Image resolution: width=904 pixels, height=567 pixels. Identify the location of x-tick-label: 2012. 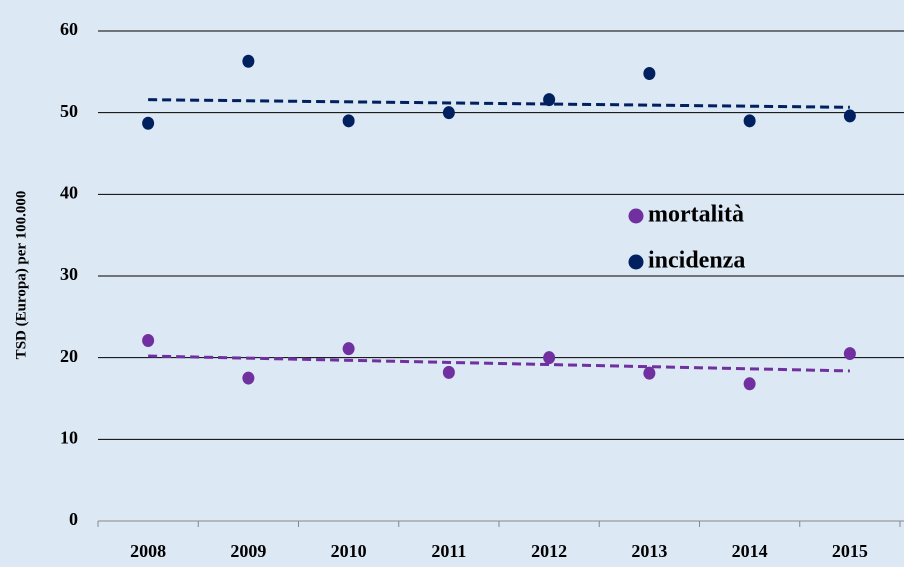
(549, 551).